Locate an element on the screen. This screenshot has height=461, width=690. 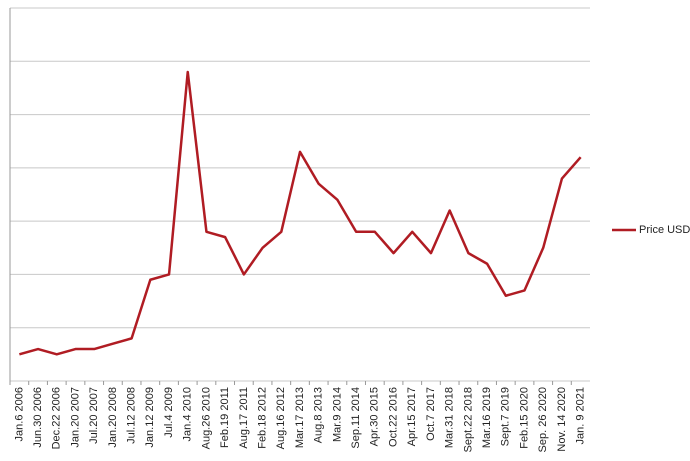
x-tick-label: Jan.20 2007 is located at coordinates (75, 417).